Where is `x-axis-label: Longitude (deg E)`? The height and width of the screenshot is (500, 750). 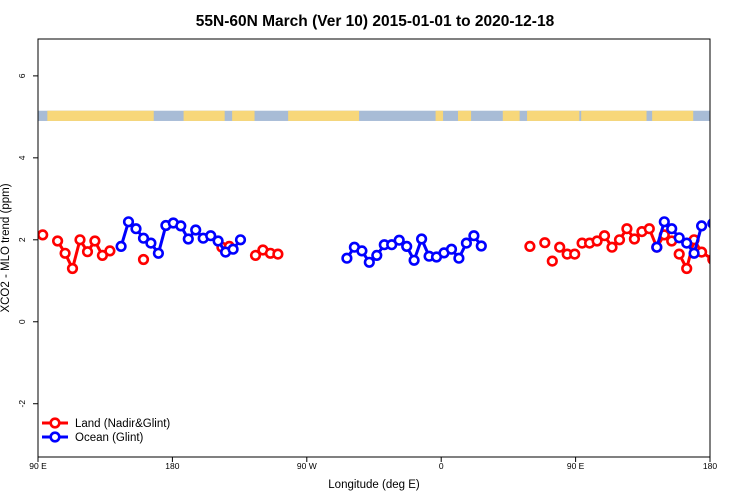 x-axis-label: Longitude (deg E) is located at coordinates (374, 485).